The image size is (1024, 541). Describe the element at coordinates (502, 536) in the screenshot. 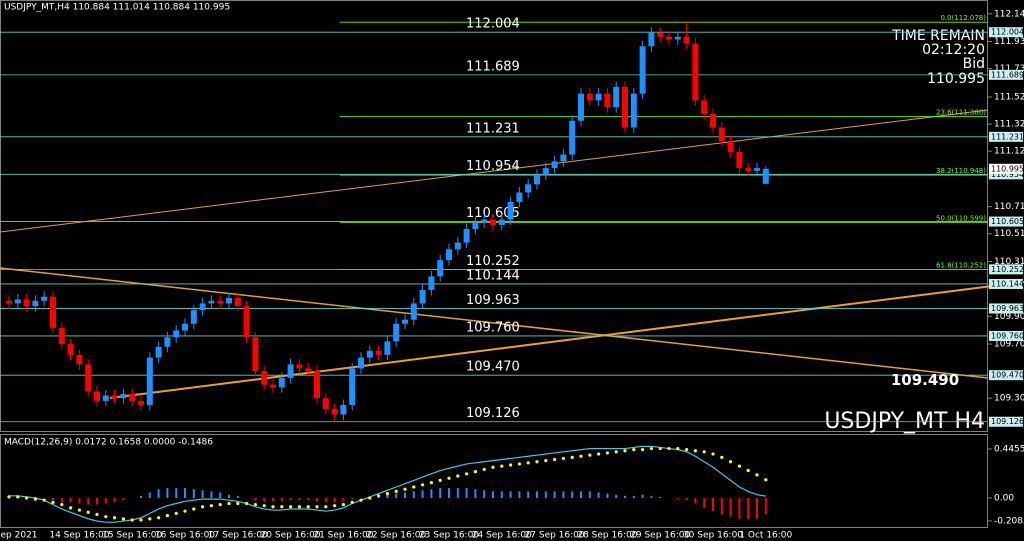

I see `x-tick-label: 24 Sep 16:00` at that location.